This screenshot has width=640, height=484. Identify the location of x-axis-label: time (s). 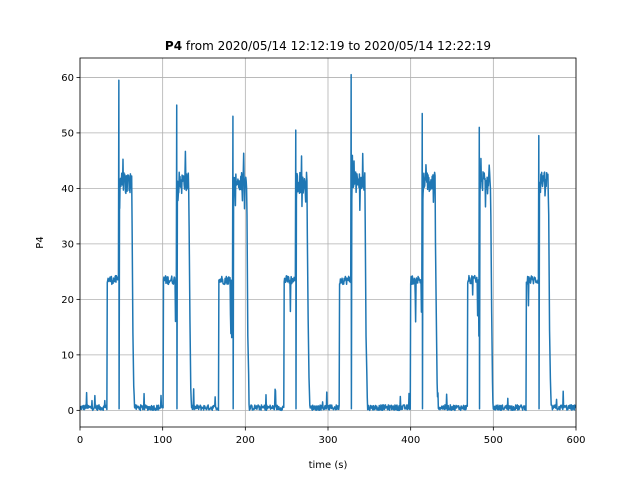
(328, 465).